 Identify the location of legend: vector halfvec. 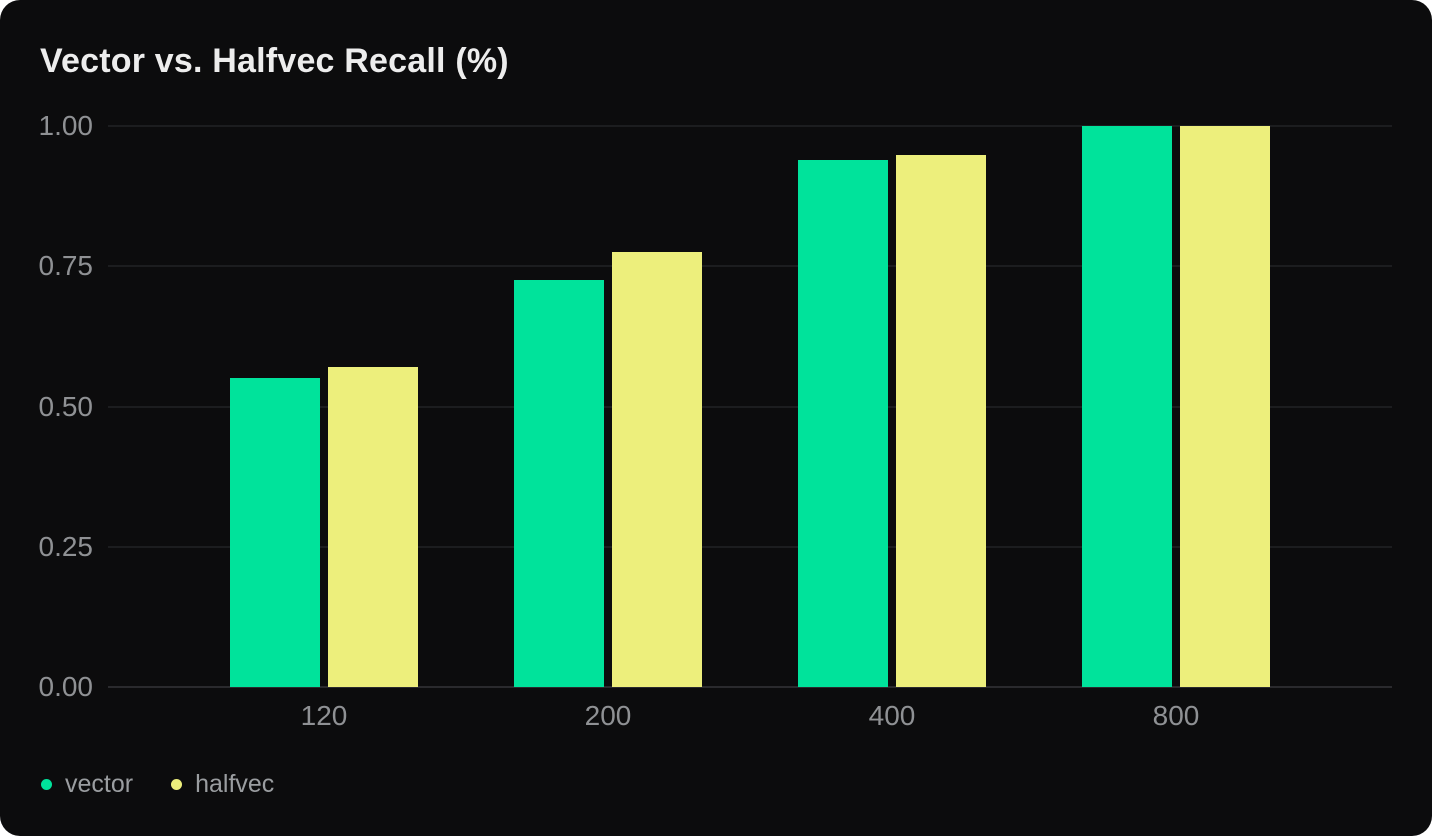
(157, 784).